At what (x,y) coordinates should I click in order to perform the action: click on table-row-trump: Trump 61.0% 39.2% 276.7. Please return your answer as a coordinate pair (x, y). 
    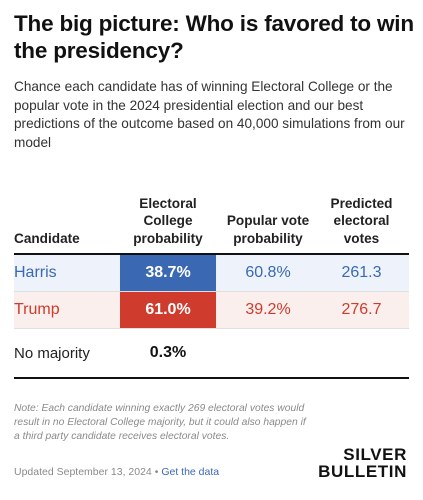
    Looking at the image, I should click on (211, 310).